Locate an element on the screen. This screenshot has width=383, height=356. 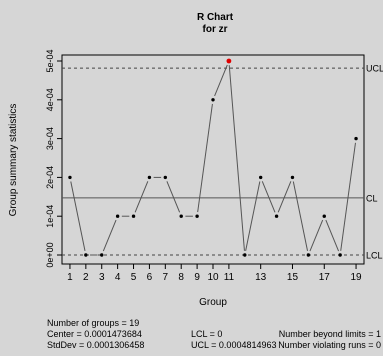
x-tick-label: 6 is located at coordinates (150, 277).